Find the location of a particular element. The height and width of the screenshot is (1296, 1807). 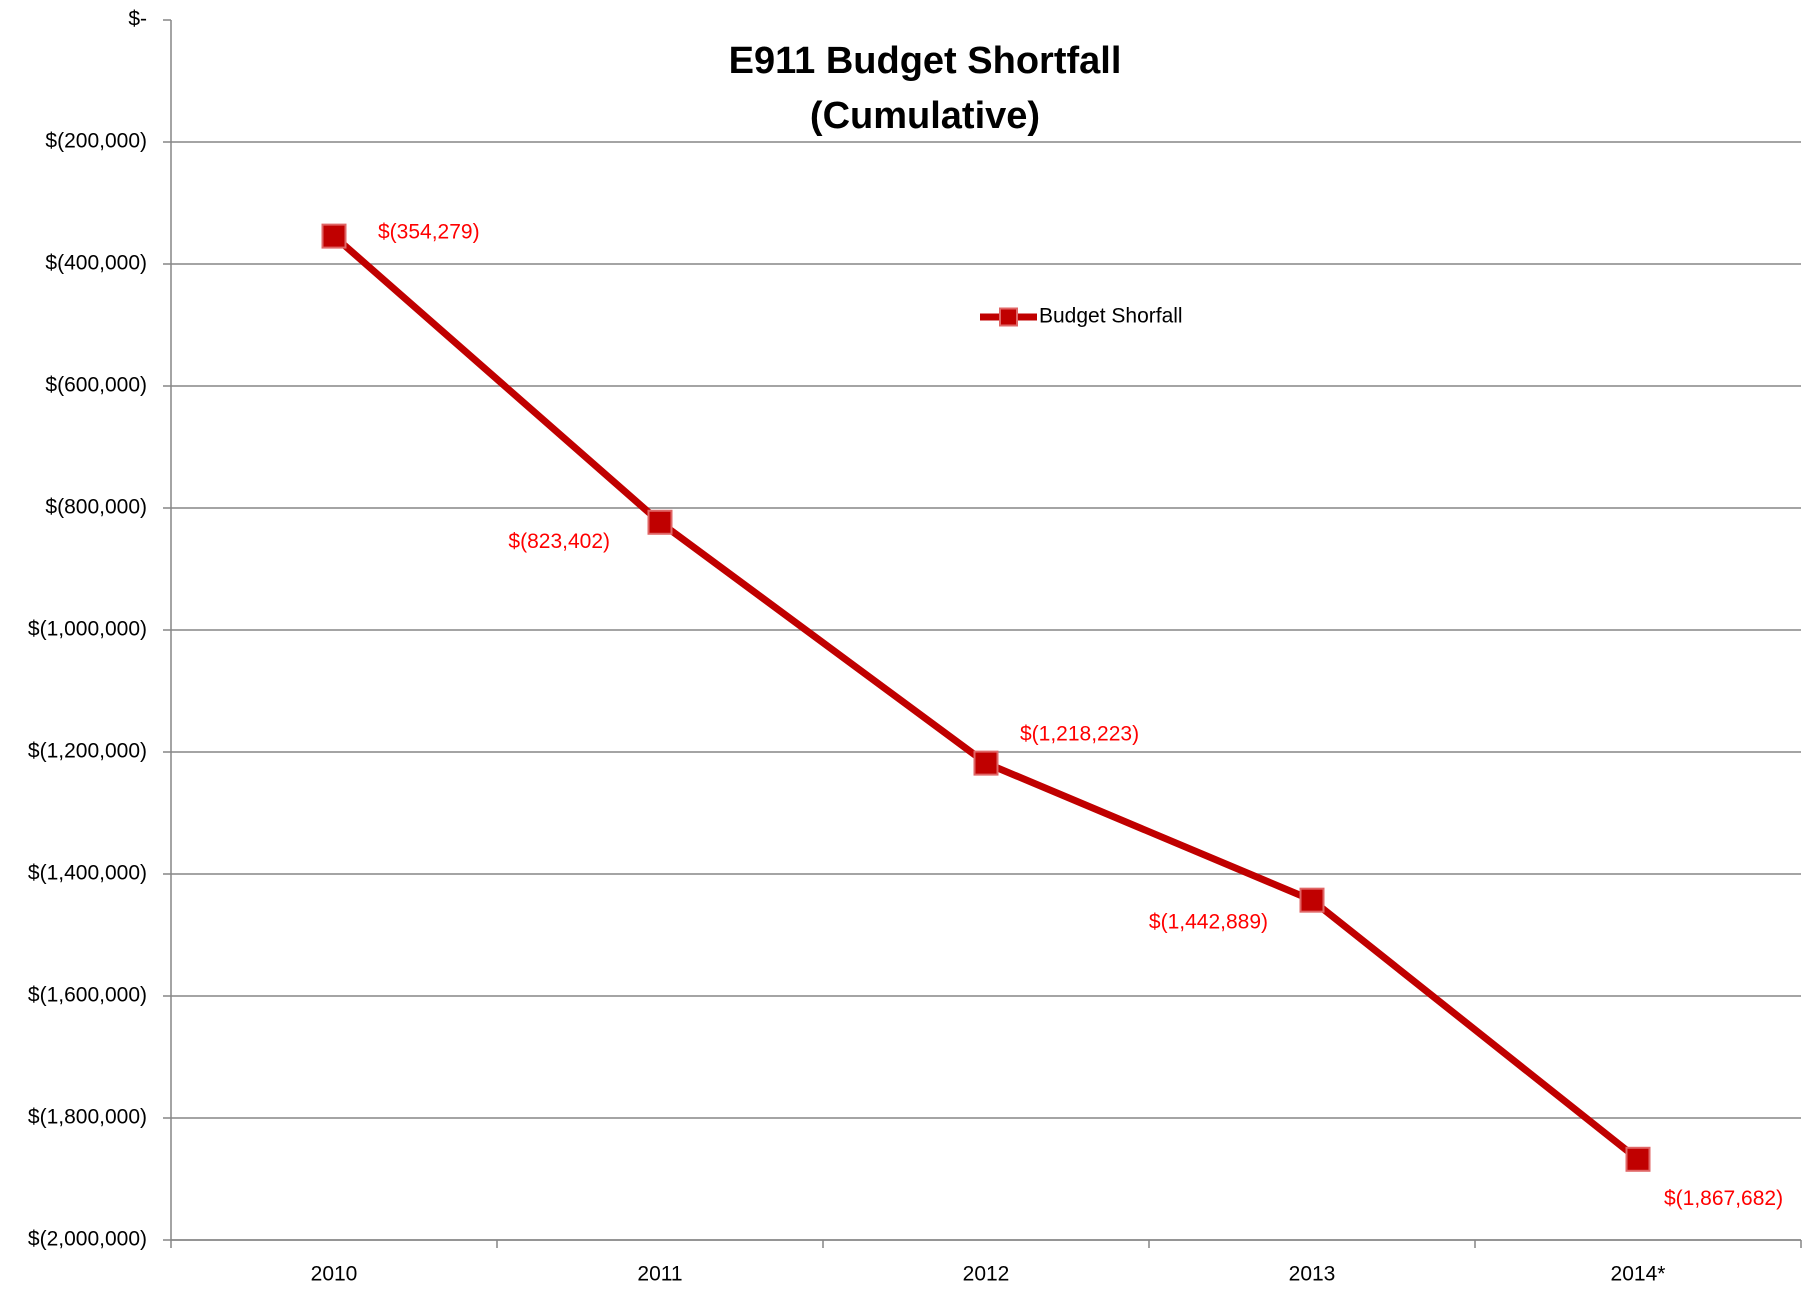

x-tick-label: 2010 is located at coordinates (334, 1274).